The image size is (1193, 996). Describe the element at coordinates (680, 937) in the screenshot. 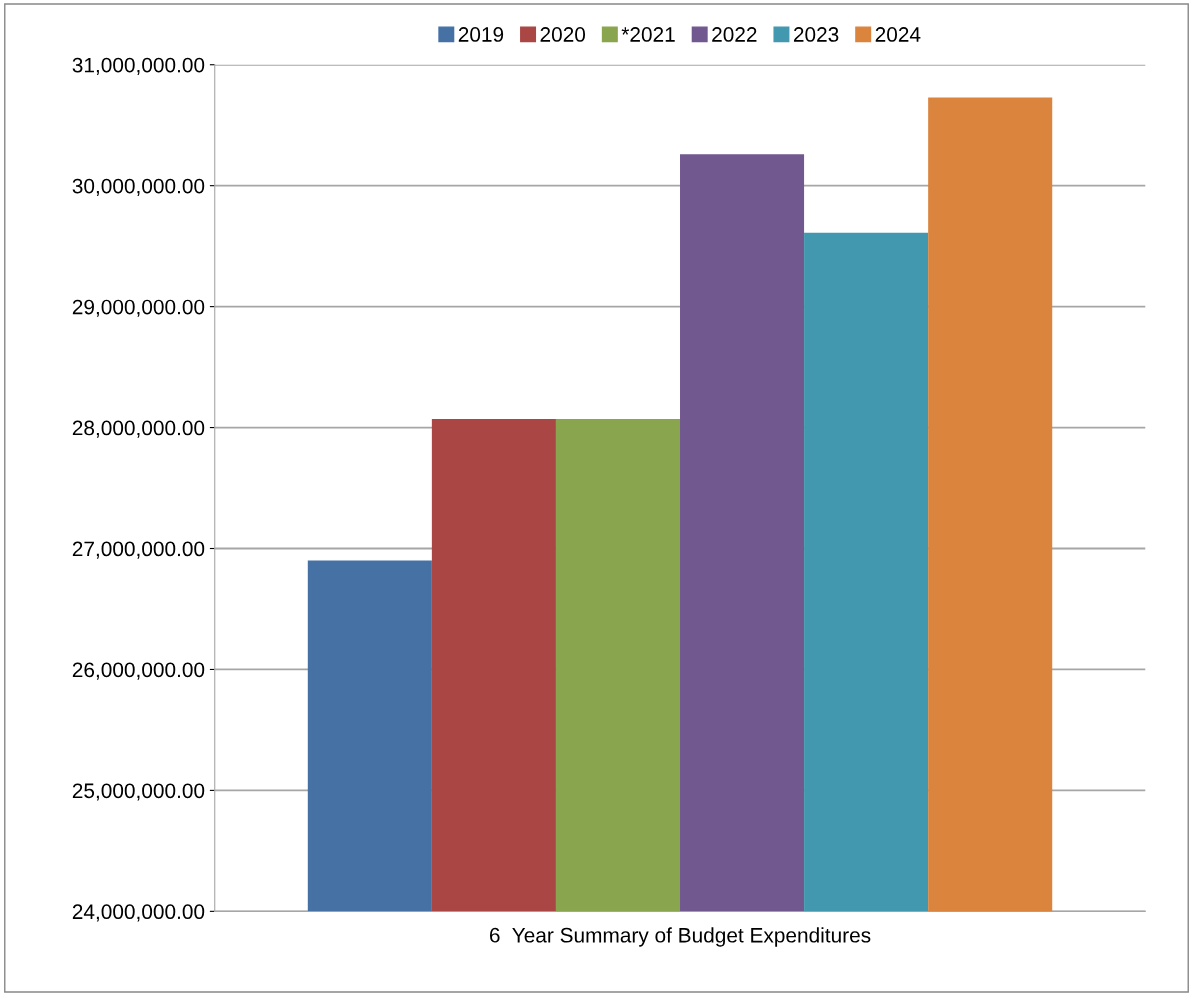

I see `x-axis-title: 6 Year Summary of Budget Expenditures` at that location.